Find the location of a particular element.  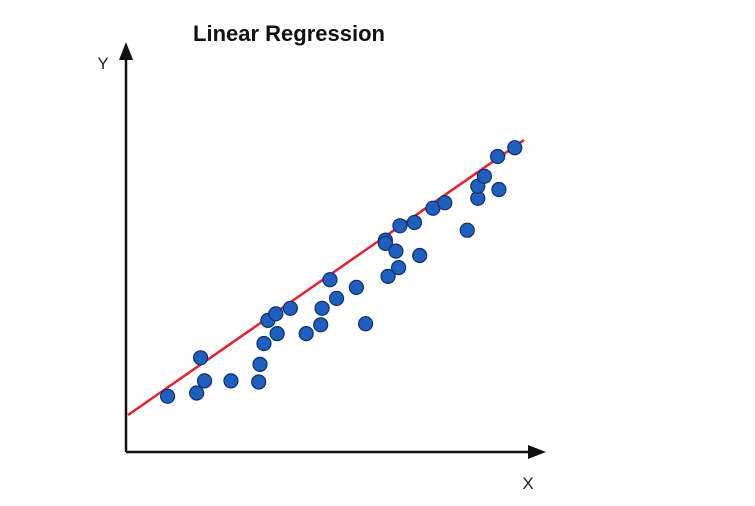

y-axis-label: Y is located at coordinates (102, 63).